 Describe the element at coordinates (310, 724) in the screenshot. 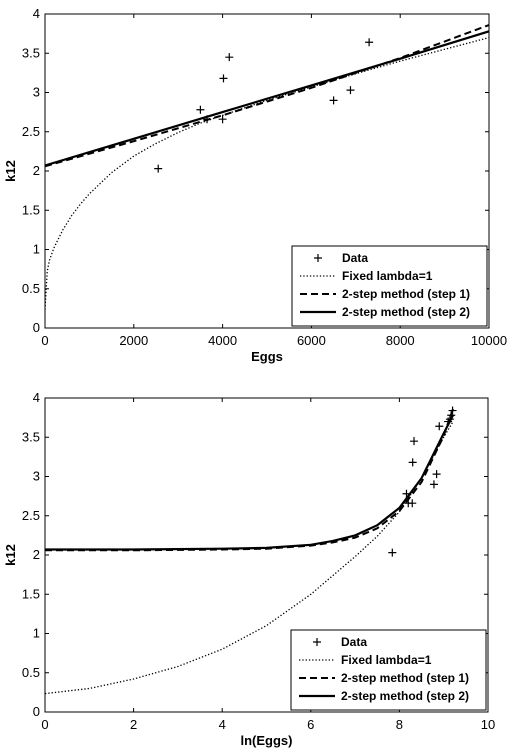

I see `x-tick-label: 6` at that location.